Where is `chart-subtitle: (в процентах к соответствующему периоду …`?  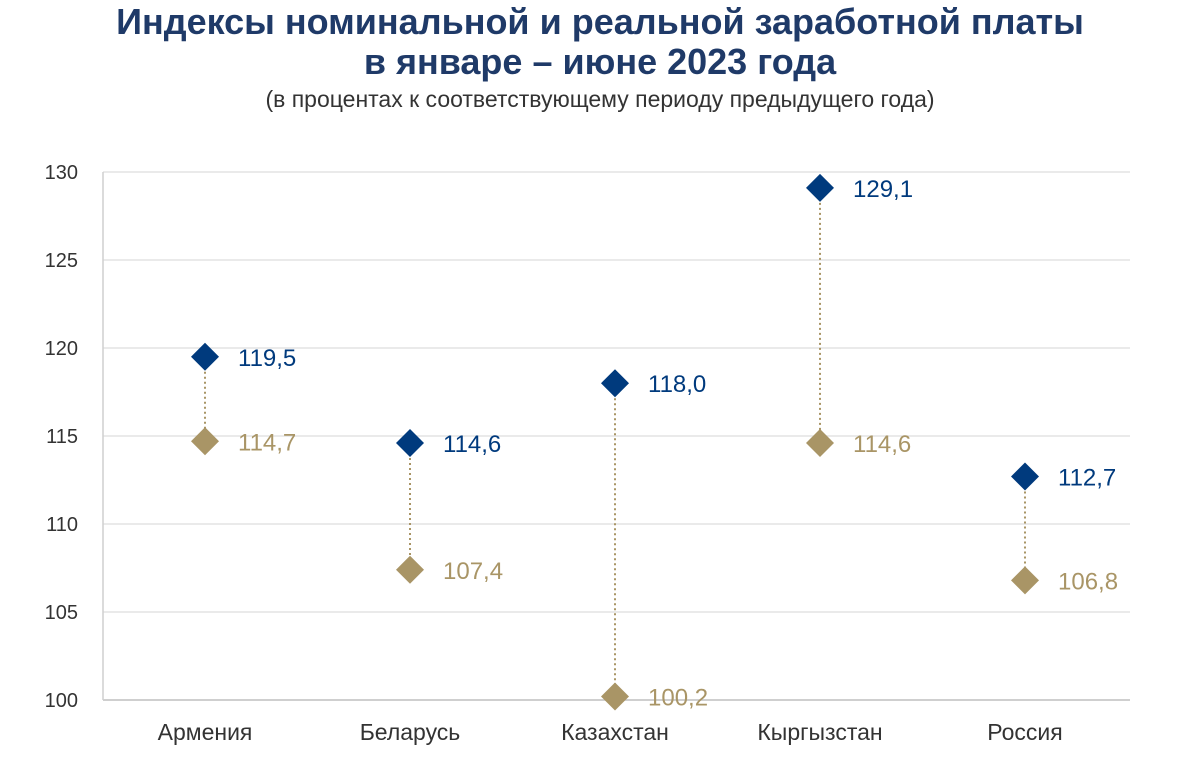
chart-subtitle: (в процентах к соответствующему периоду … is located at coordinates (600, 99).